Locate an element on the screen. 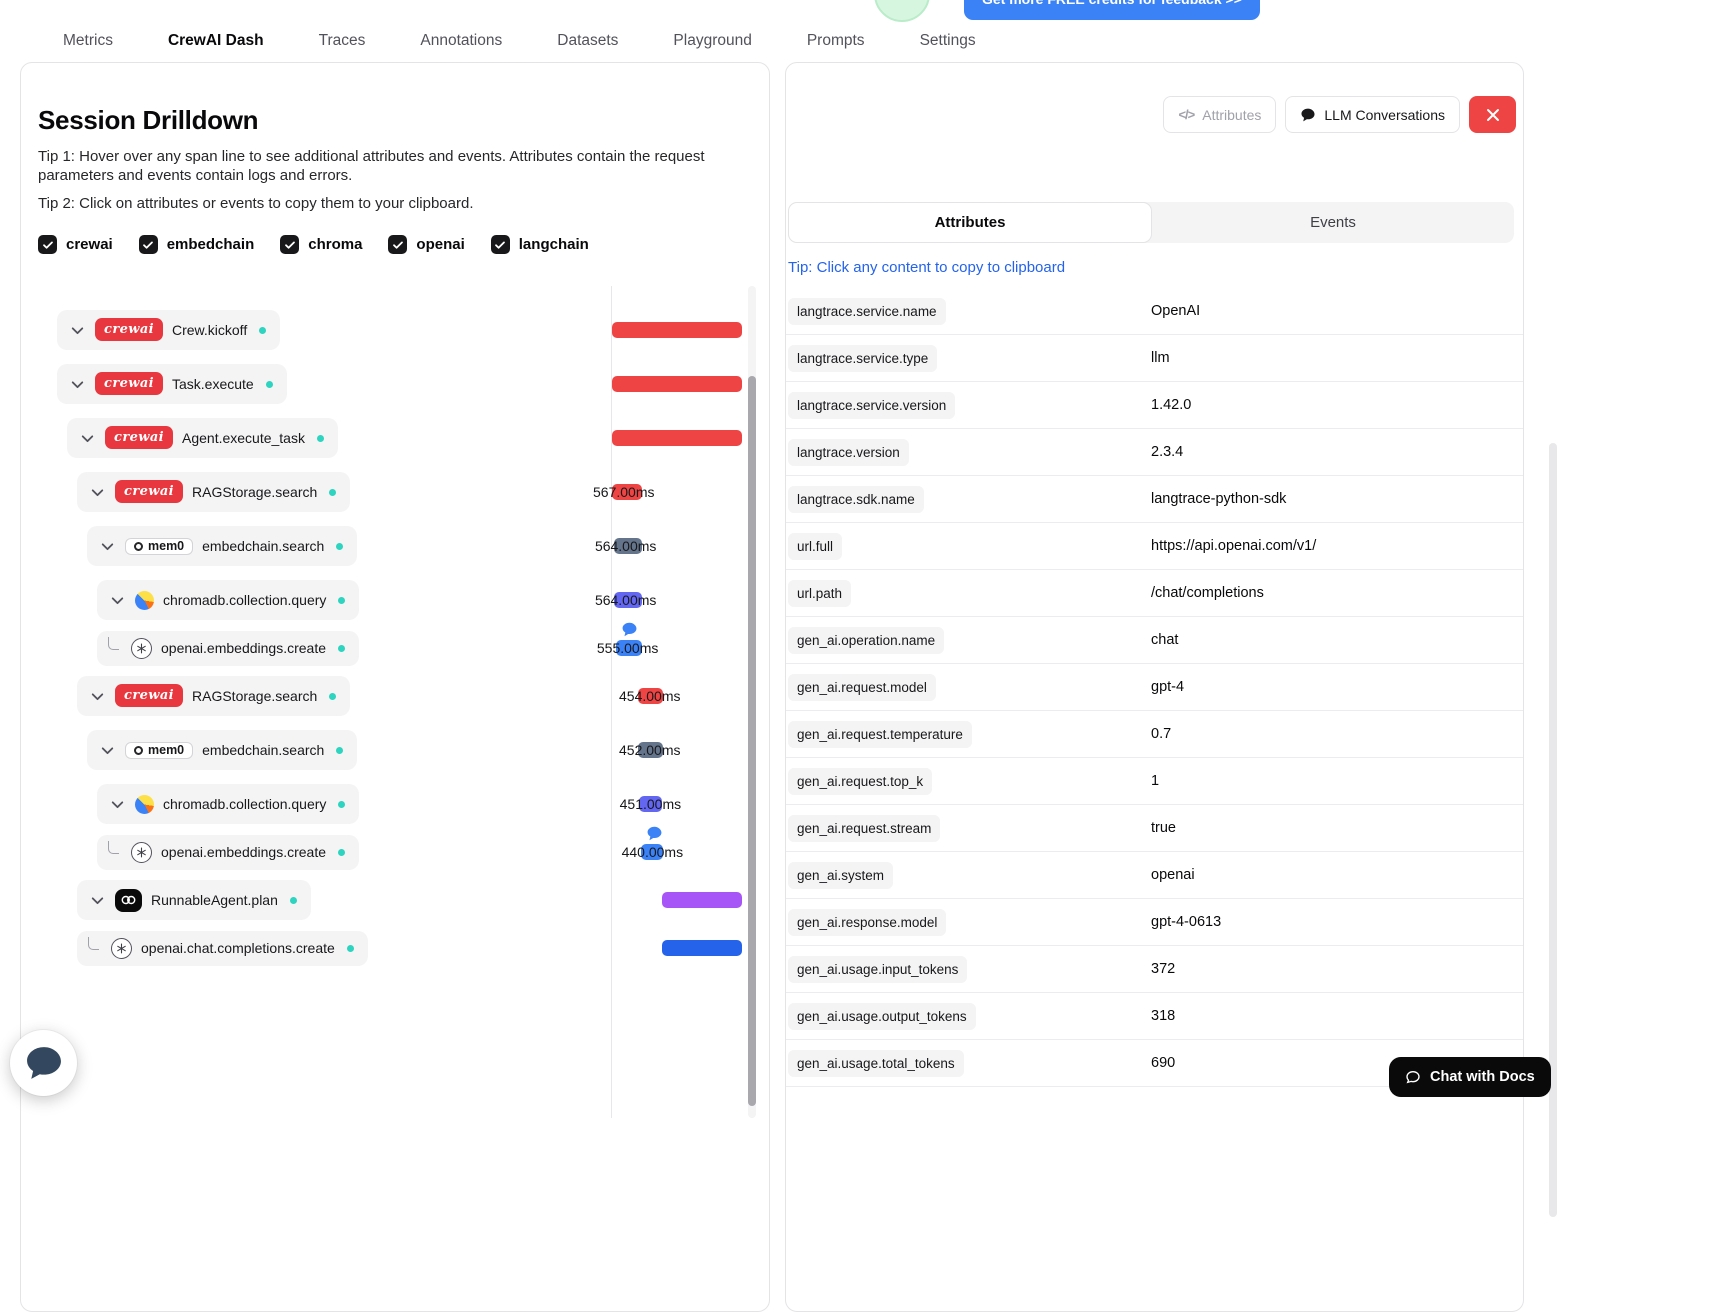  nav-tab-traces: Traces is located at coordinates (342, 45).